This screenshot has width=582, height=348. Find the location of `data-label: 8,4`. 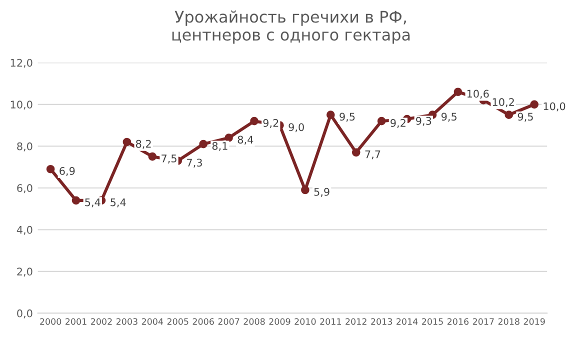

data-label: 8,4 is located at coordinates (246, 140).